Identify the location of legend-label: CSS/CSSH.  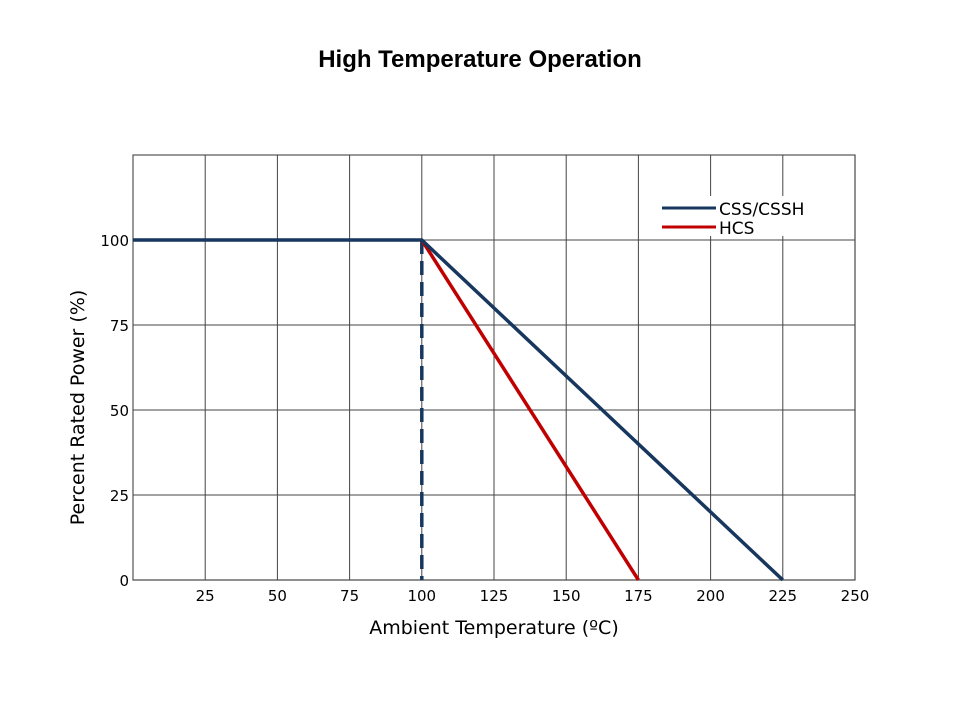
(761, 210).